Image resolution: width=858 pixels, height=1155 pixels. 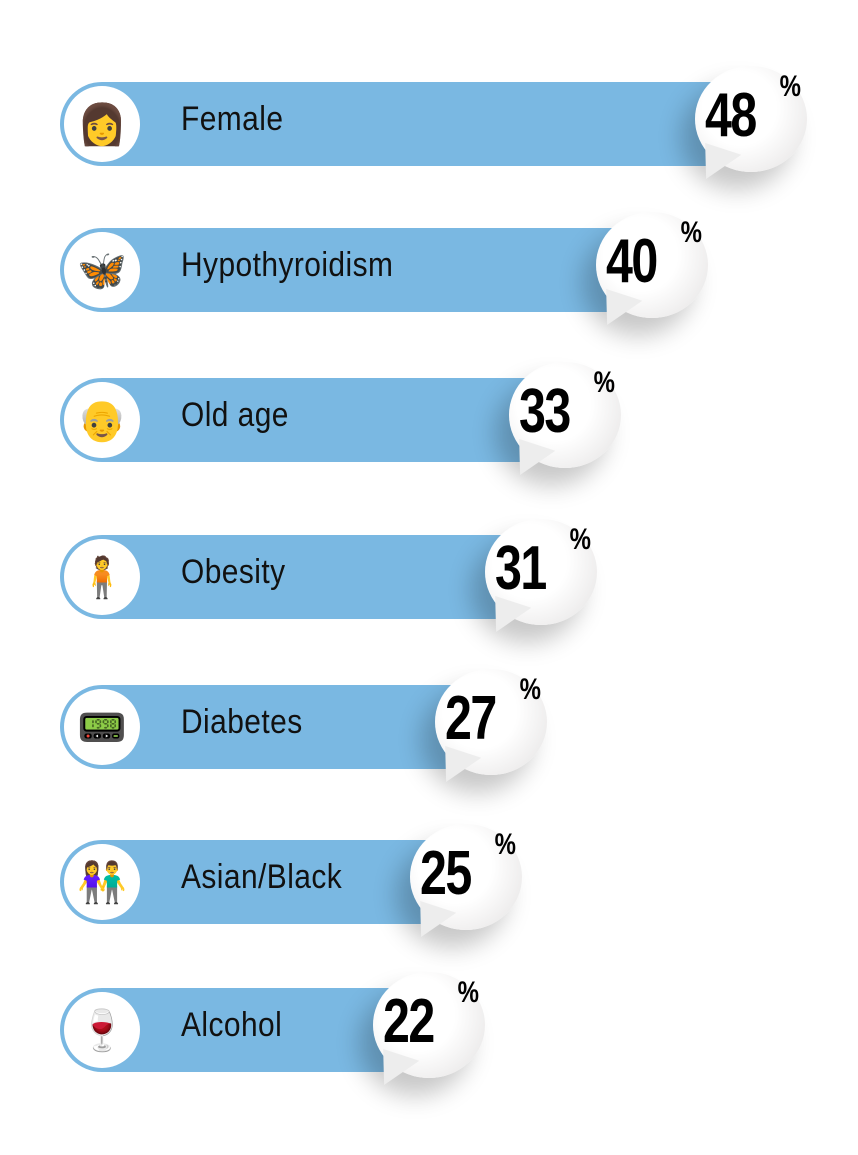 What do you see at coordinates (429, 746) in the screenshot?
I see `chart-row: 📟 Diabetes 27%` at bounding box center [429, 746].